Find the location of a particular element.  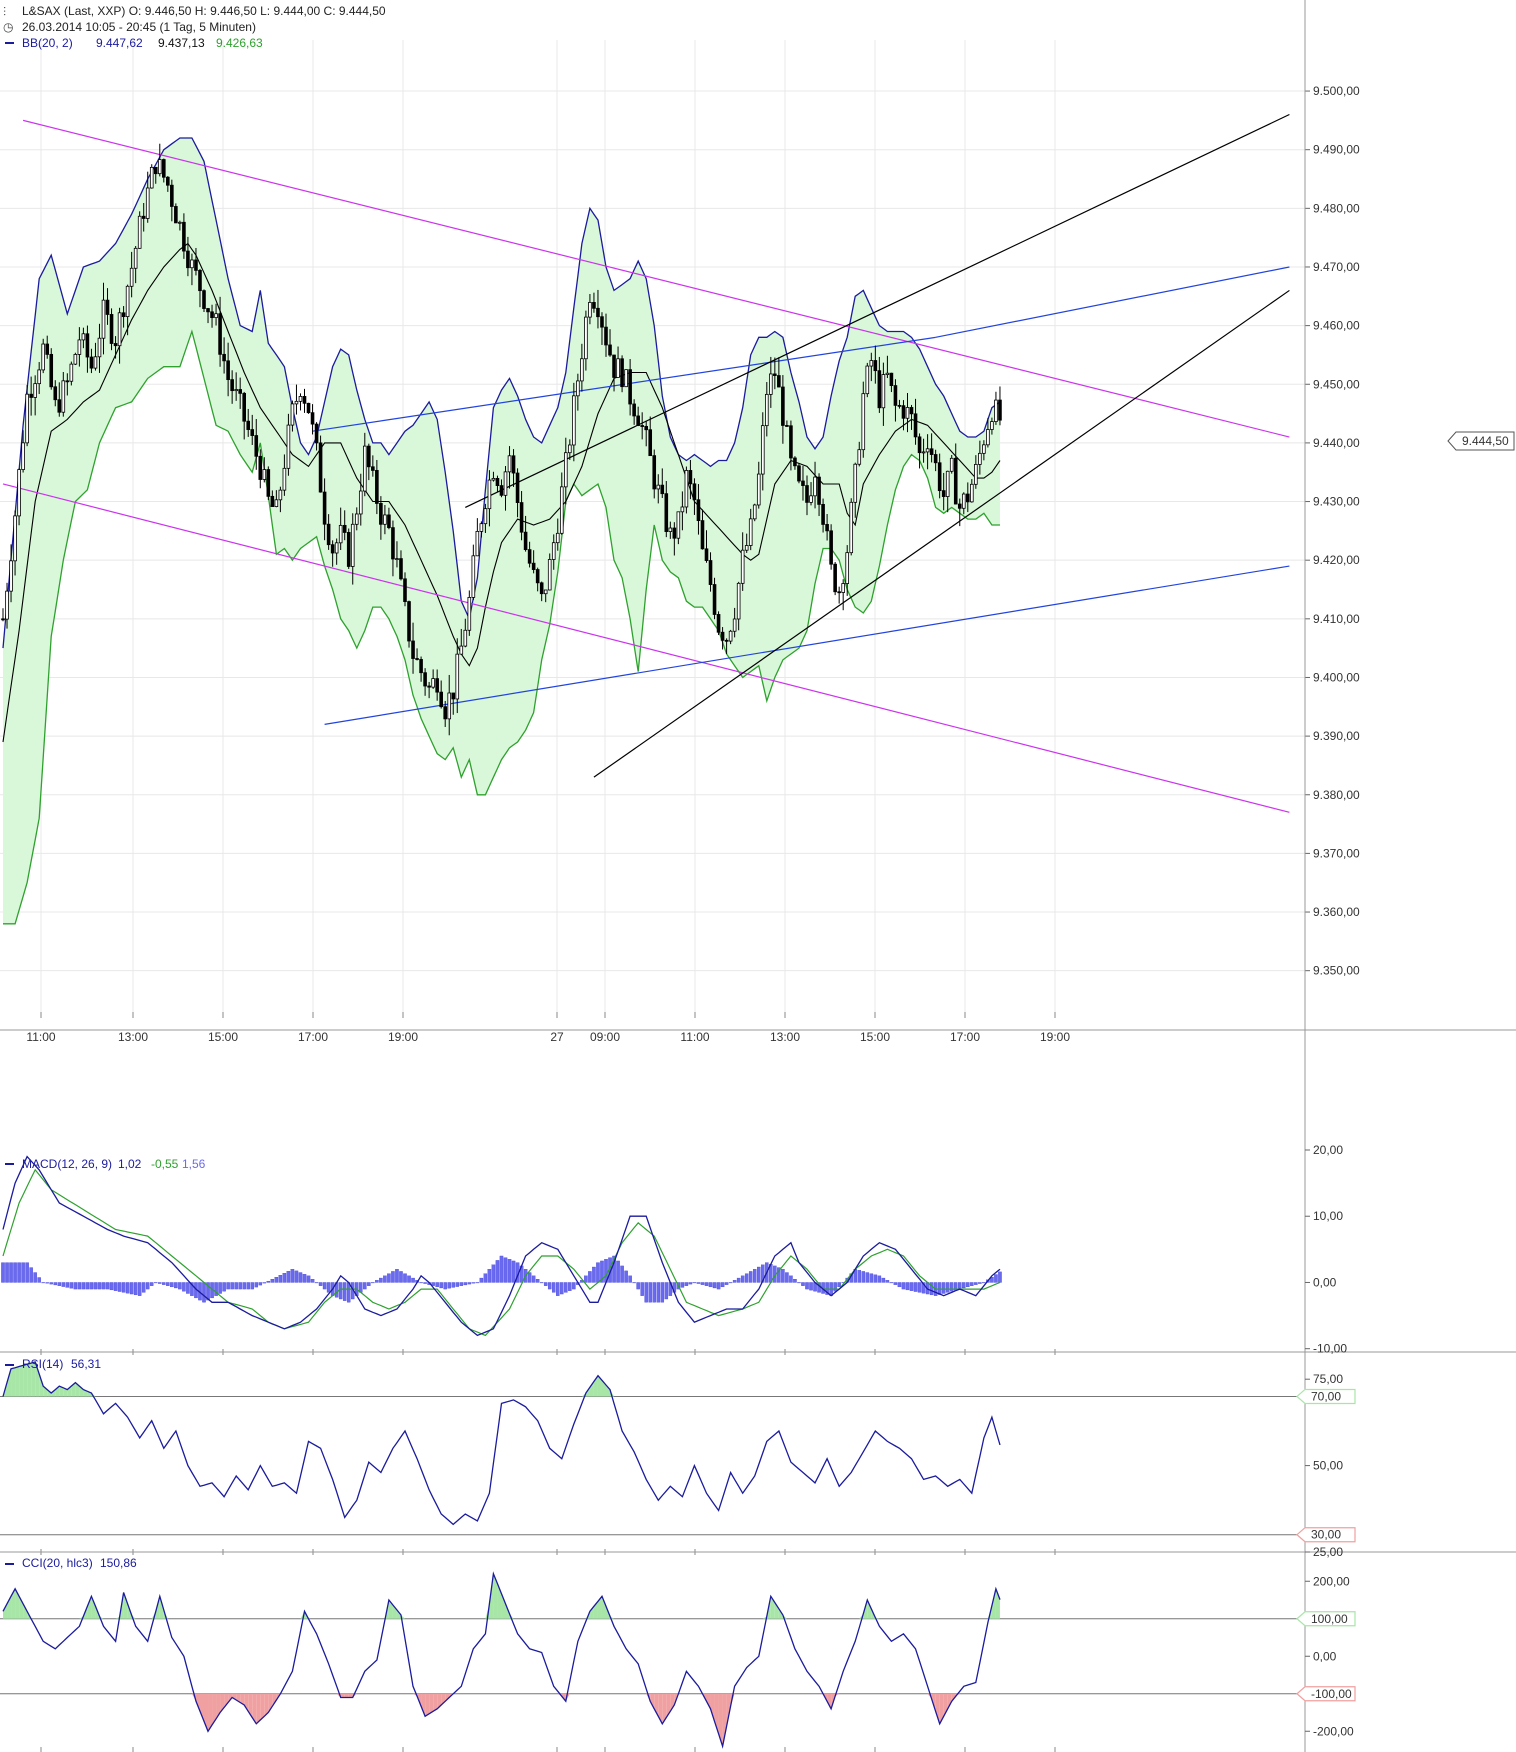

price-y-tick-label: 9.460,00 is located at coordinates (1336, 326).